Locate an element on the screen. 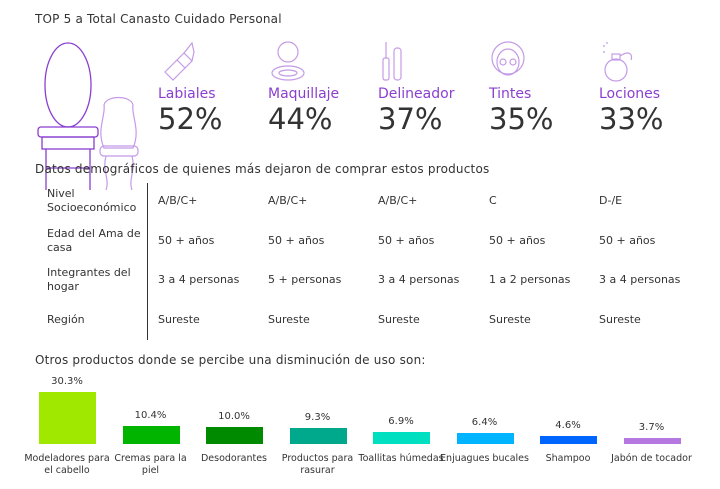 The width and height of the screenshot is (720, 489). page-title: TOP 5 a Total Canasto Cuidado Personal is located at coordinates (158, 19).